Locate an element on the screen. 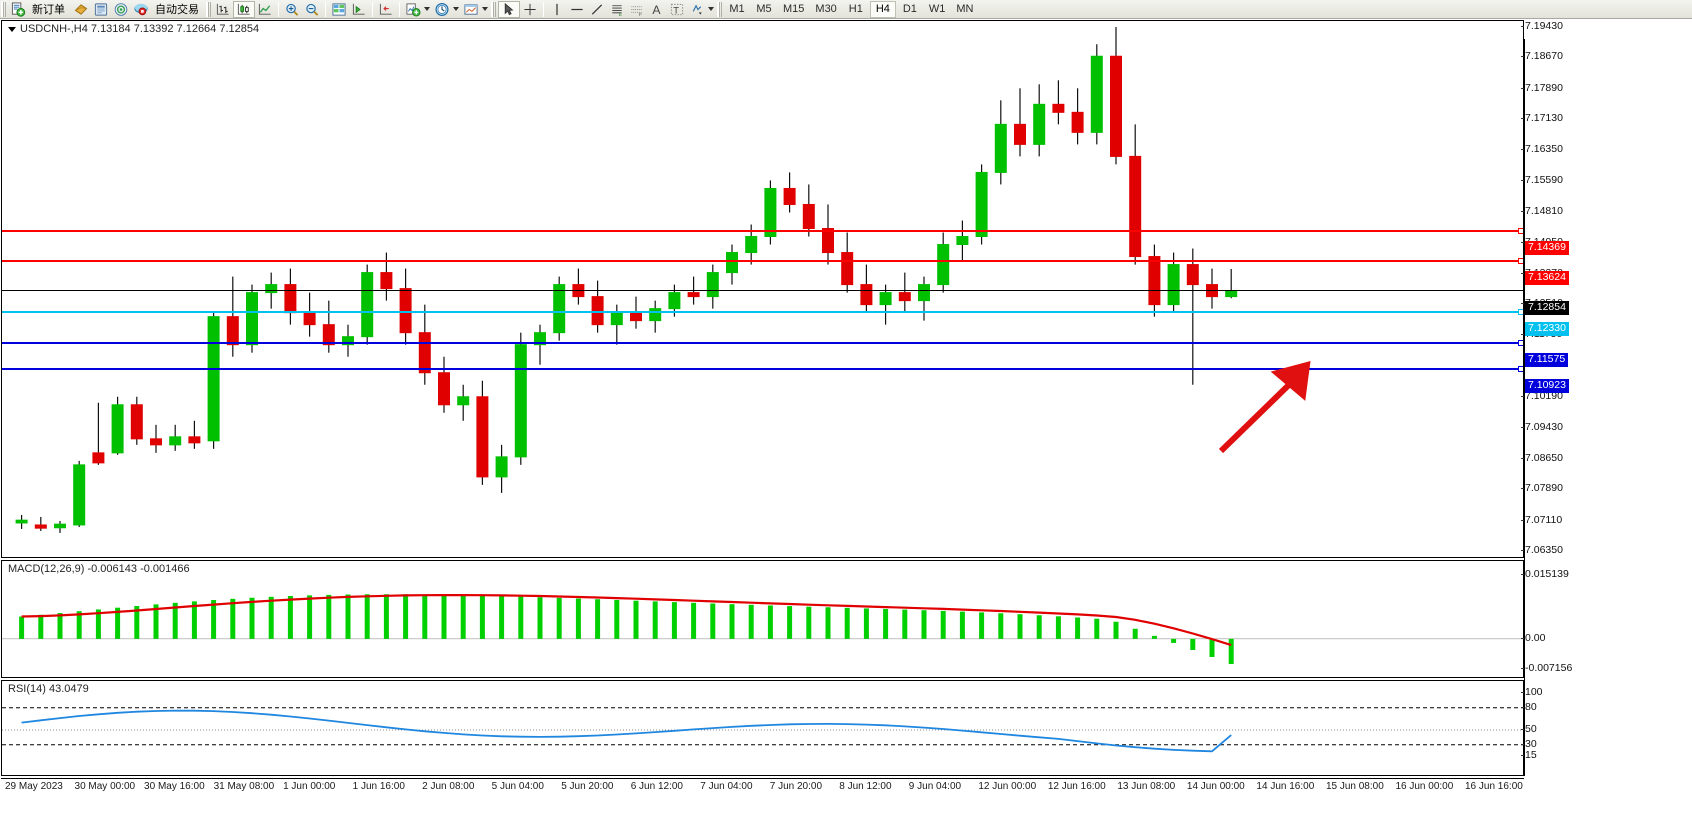 Image resolution: width=1692 pixels, height=837 pixels. text-label-icon: T is located at coordinates (677, 9).